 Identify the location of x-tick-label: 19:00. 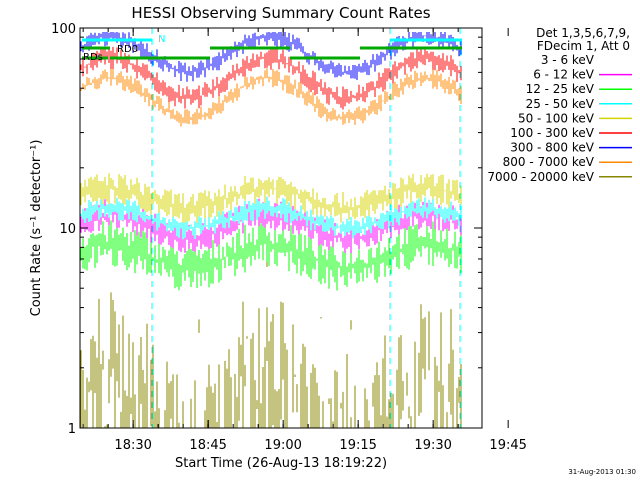
(282, 445).